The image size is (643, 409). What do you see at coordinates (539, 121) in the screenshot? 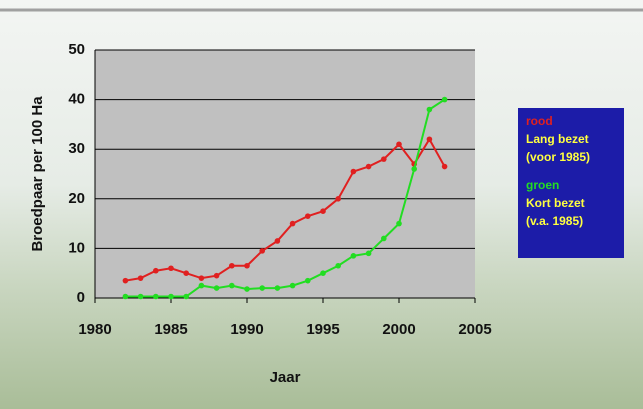
I see `legend-name: rood` at bounding box center [539, 121].